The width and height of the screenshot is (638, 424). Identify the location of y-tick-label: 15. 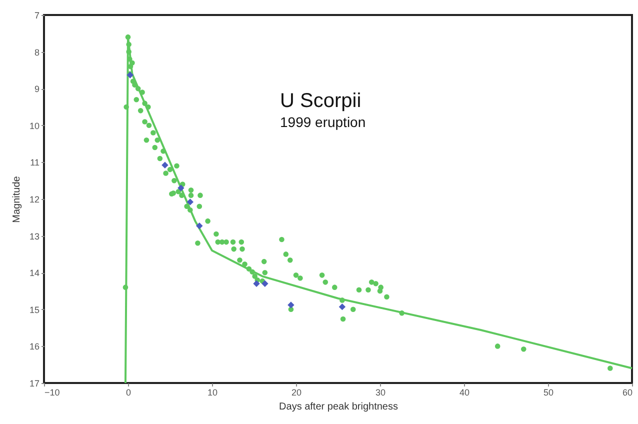
(34, 309).